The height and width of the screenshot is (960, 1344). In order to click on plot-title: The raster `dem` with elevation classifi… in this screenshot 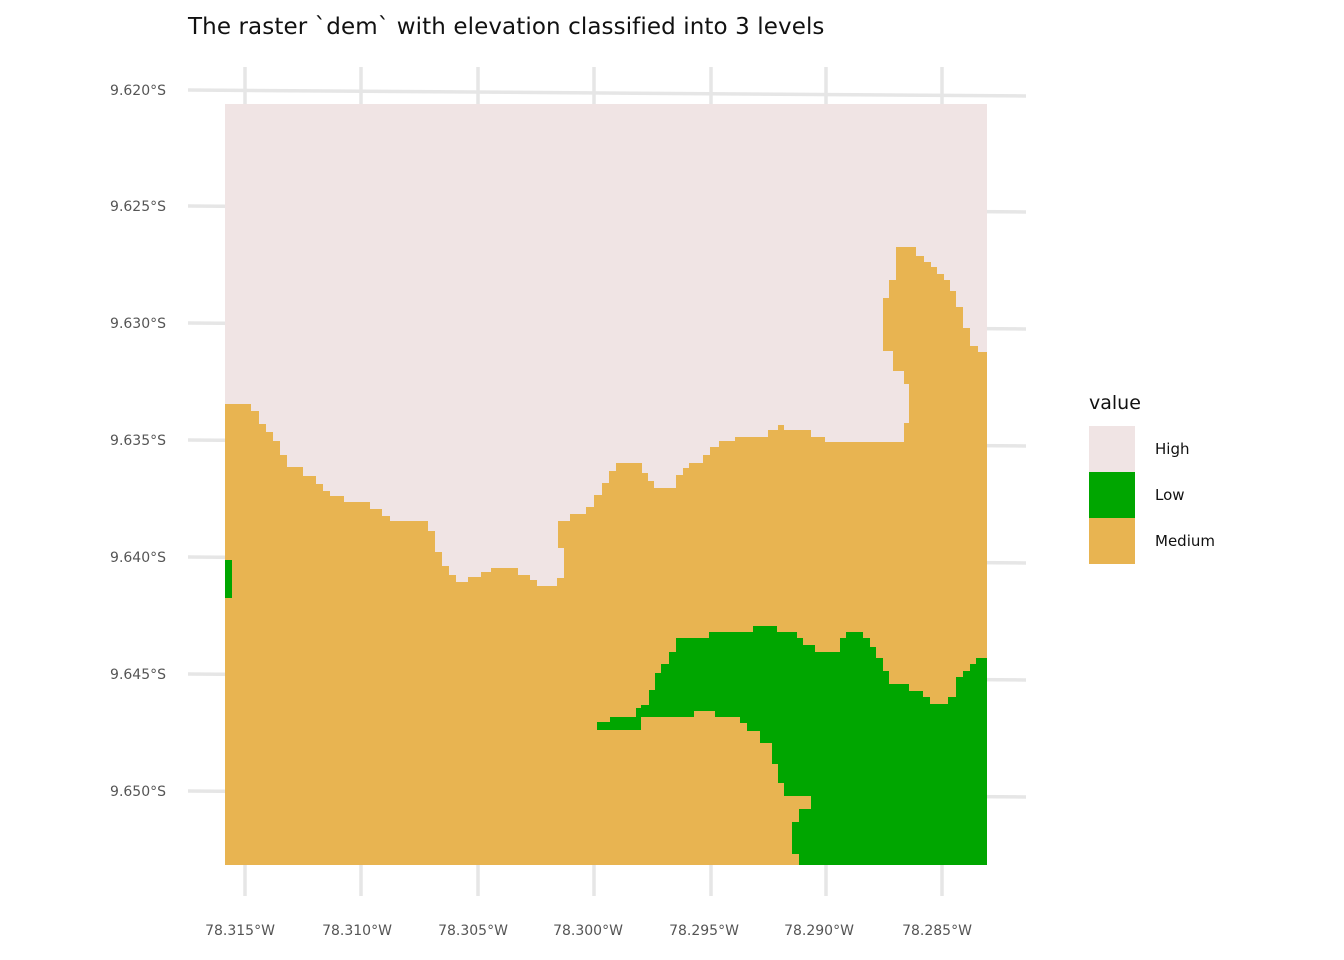, I will do `click(506, 27)`.